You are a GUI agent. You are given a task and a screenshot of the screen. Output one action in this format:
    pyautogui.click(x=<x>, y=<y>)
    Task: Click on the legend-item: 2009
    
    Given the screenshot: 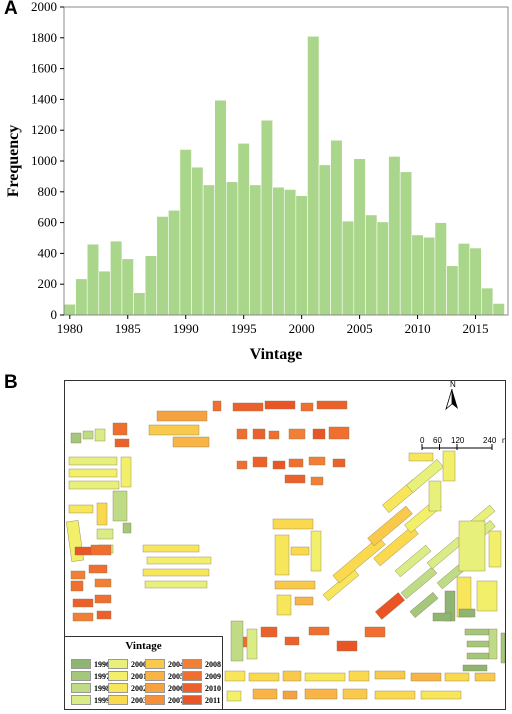 What is the action you would take?
    pyautogui.click(x=201, y=676)
    